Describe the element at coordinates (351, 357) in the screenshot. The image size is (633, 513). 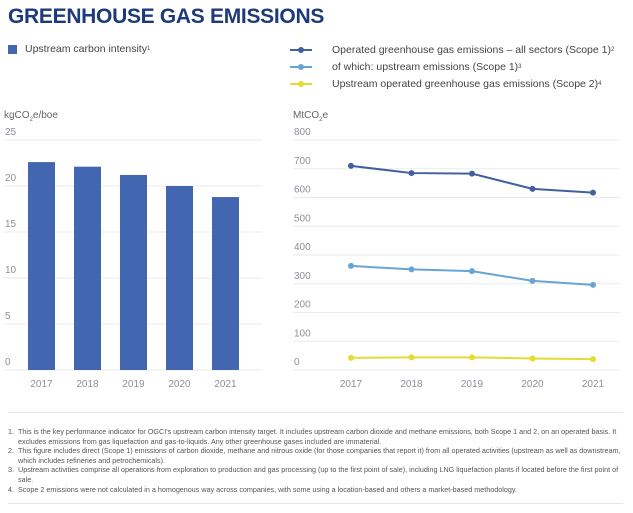
I see `point-scope2-2017` at that location.